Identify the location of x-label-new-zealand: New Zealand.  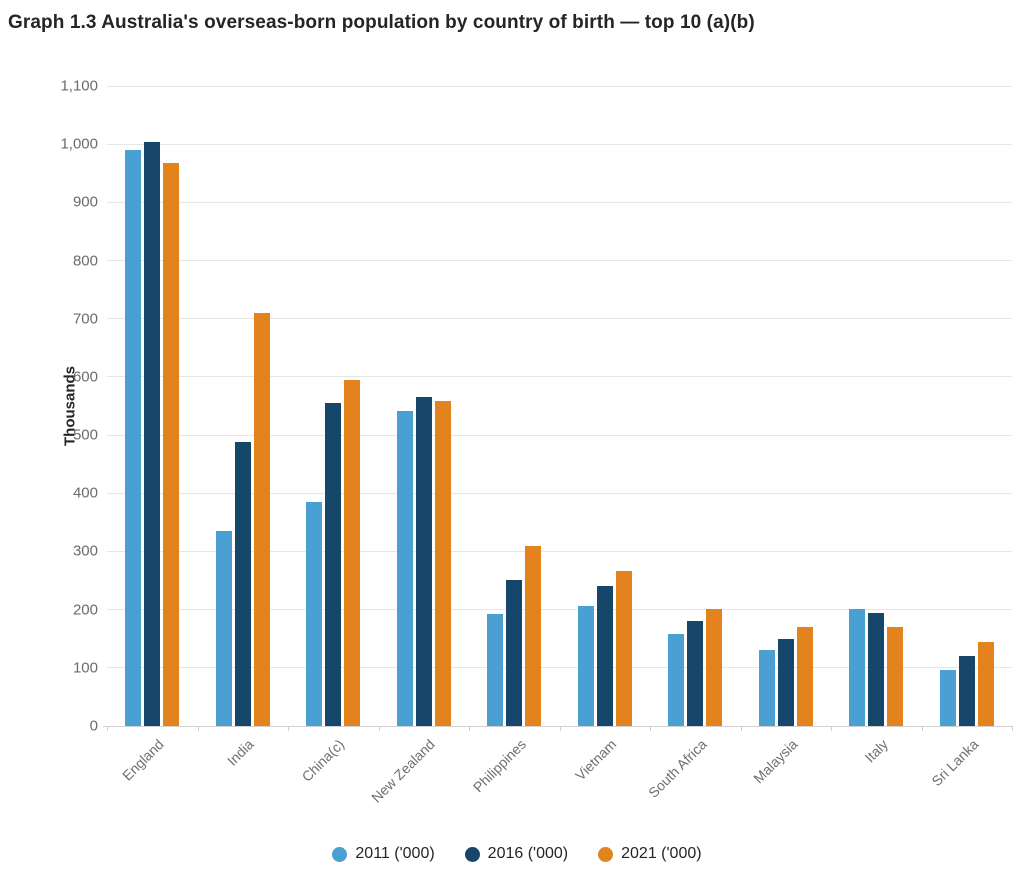
(403, 771).